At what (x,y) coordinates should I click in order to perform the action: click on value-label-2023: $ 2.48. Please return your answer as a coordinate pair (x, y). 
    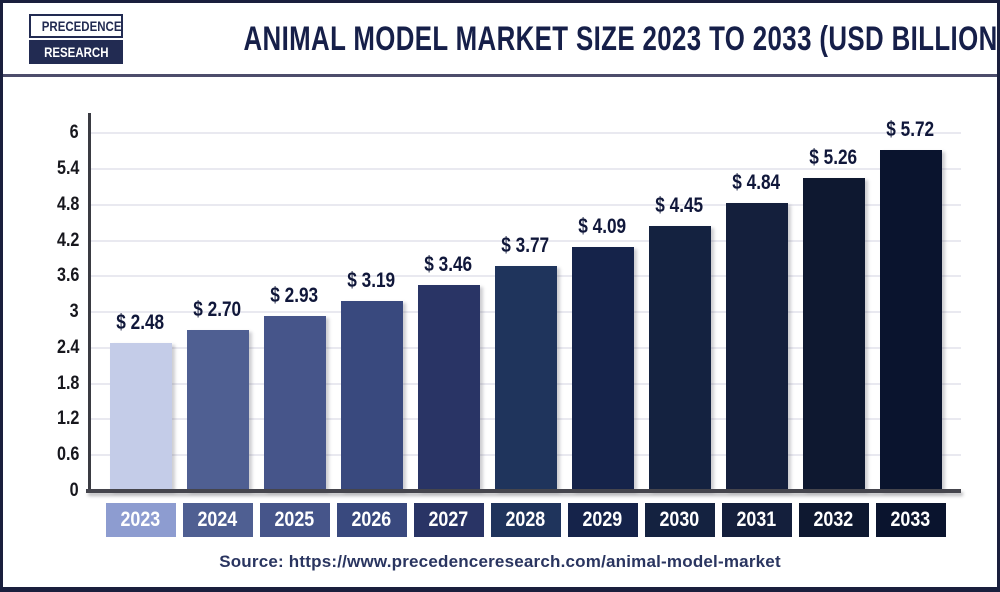
    Looking at the image, I should click on (141, 323).